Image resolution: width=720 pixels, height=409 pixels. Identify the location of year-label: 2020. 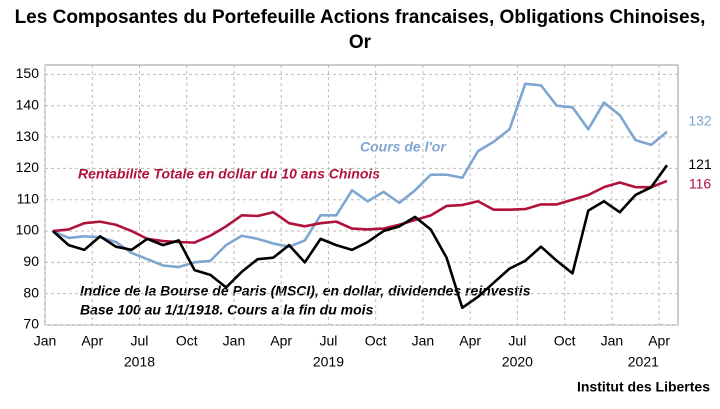
(517, 362).